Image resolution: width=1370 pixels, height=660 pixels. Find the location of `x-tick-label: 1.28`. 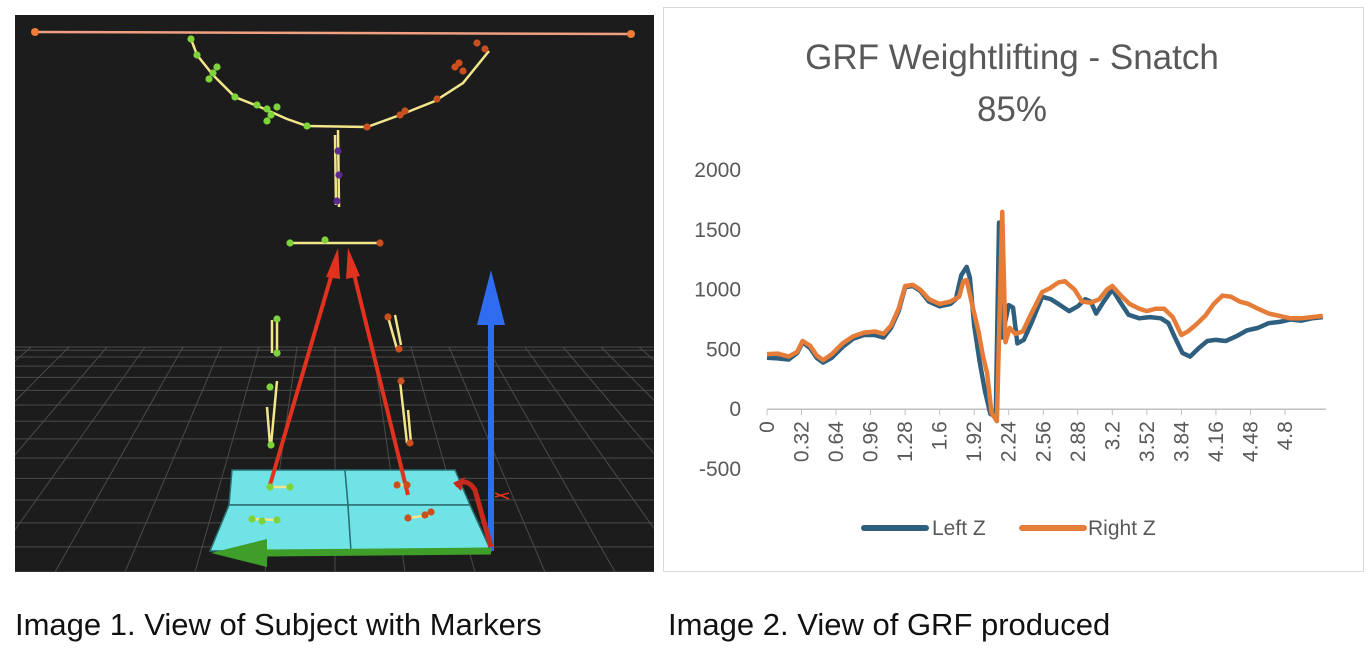

x-tick-label: 1.28 is located at coordinates (905, 441).